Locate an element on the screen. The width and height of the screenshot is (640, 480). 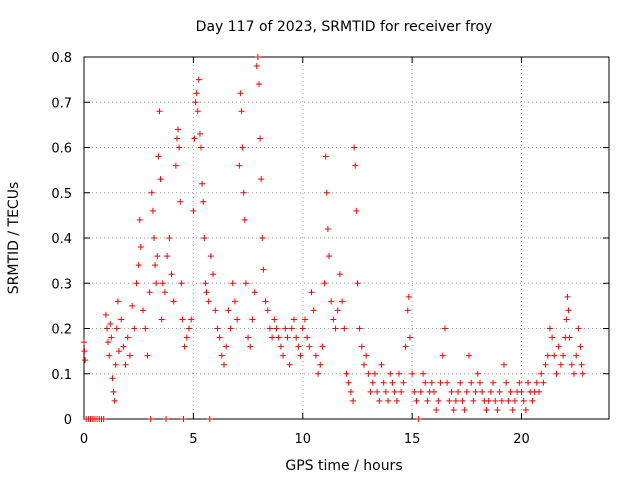
y-tick-label: 0 is located at coordinates (68, 420).